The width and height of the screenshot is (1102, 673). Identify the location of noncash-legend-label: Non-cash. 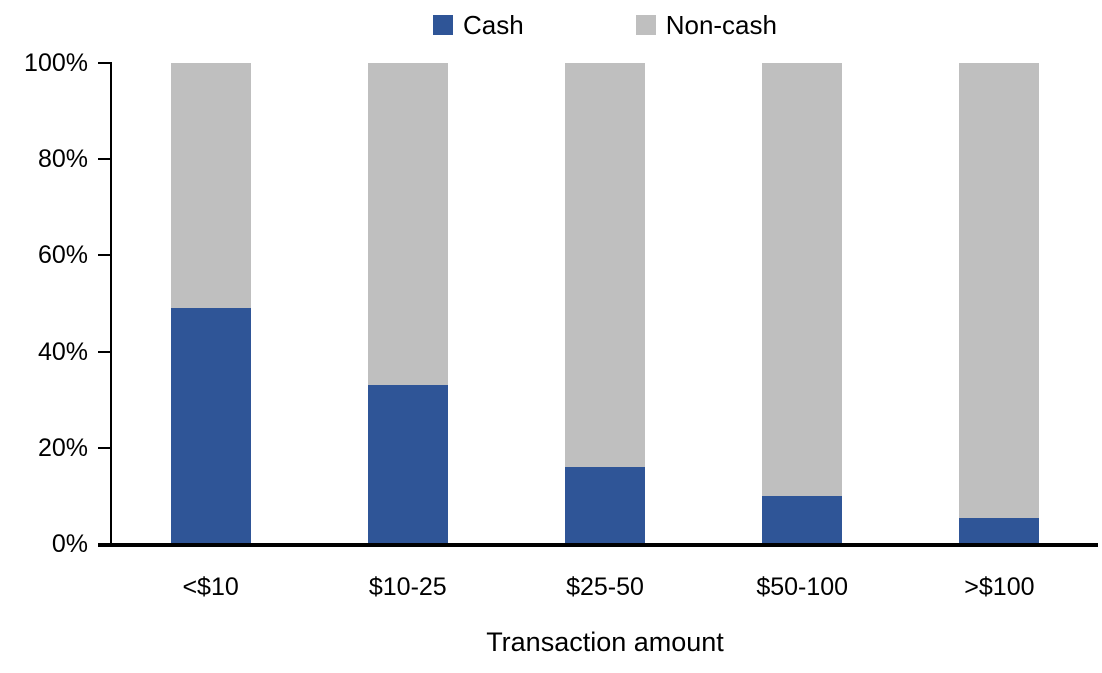
(721, 25).